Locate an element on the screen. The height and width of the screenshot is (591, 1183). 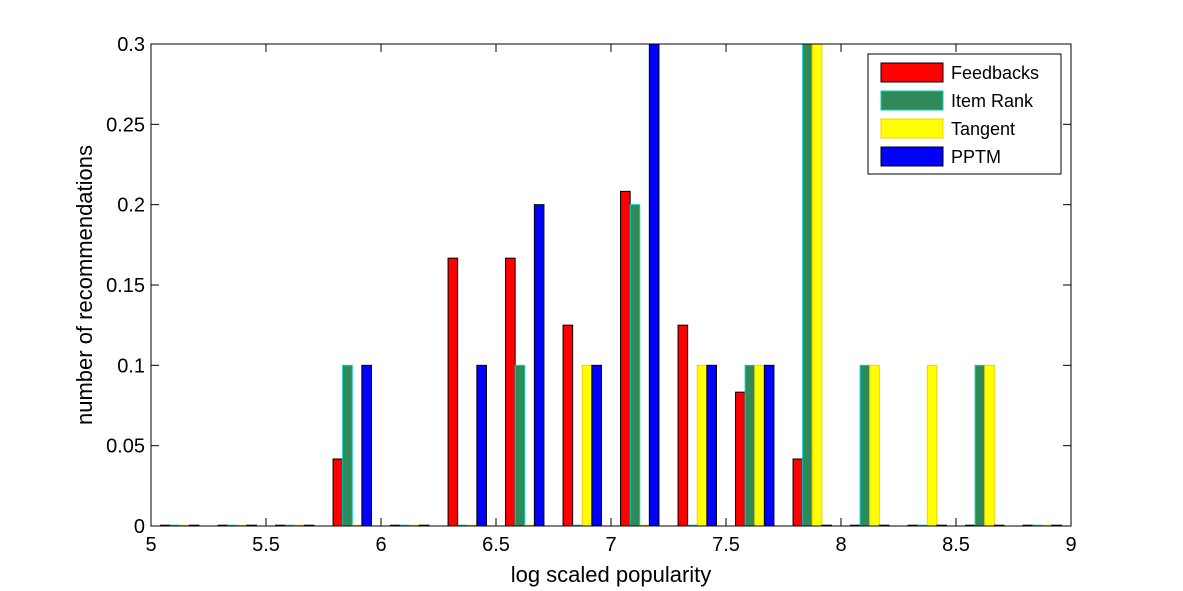
x-tick-label: 6 is located at coordinates (380, 545).